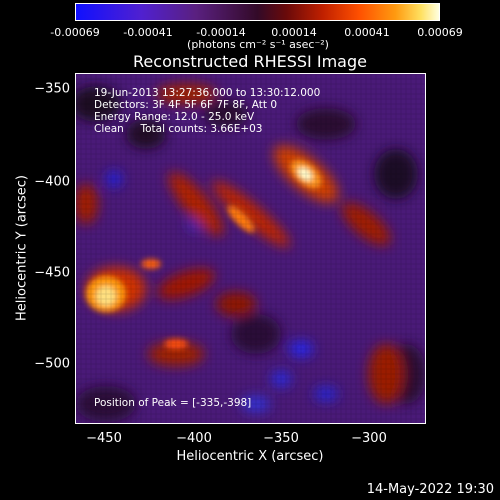 The image size is (500, 500). Describe the element at coordinates (174, 117) in the screenshot. I see `energy-range-label: Energy Range: 12.0 - 25.0 keV` at that location.